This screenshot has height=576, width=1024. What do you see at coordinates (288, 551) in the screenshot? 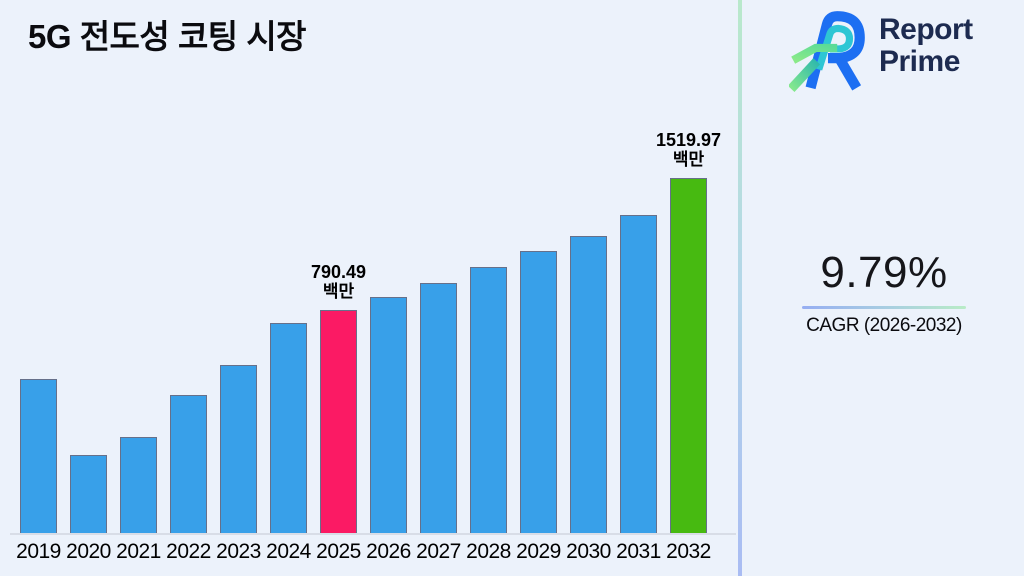
I see `x-axis-label-2024: 2024` at bounding box center [288, 551].